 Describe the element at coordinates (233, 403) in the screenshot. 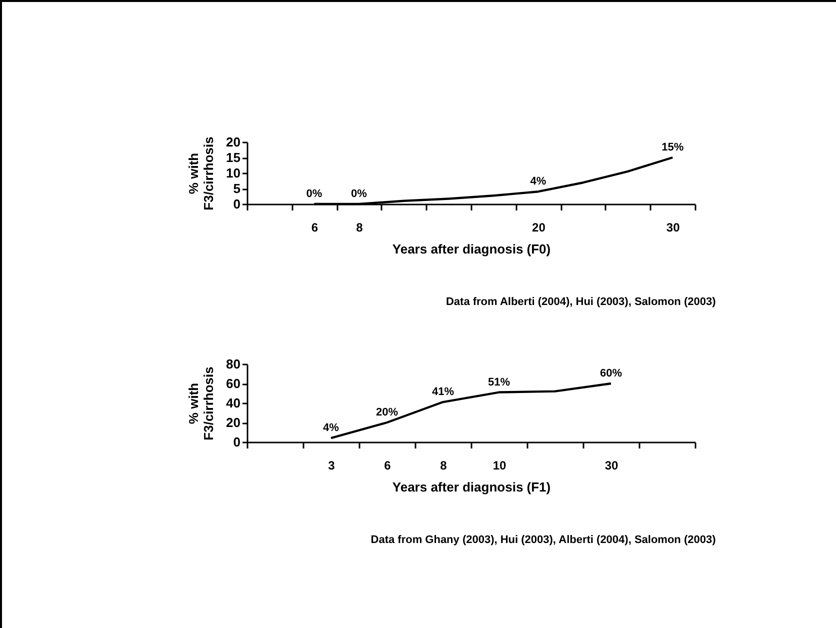

I see `y-tick-label: 40` at that location.